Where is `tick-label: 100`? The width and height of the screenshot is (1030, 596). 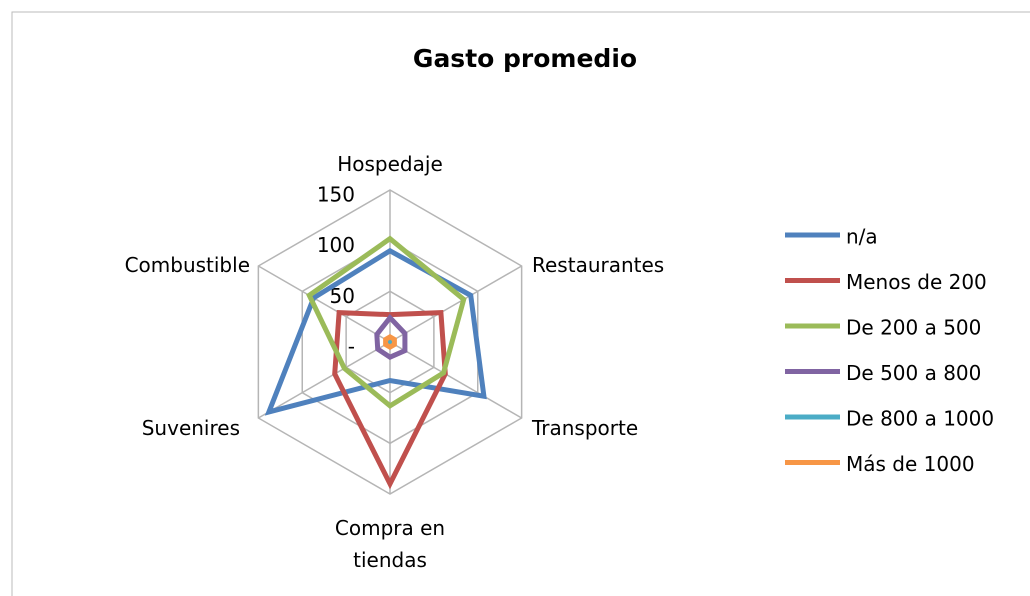
tick-label: 100 is located at coordinates (336, 245).